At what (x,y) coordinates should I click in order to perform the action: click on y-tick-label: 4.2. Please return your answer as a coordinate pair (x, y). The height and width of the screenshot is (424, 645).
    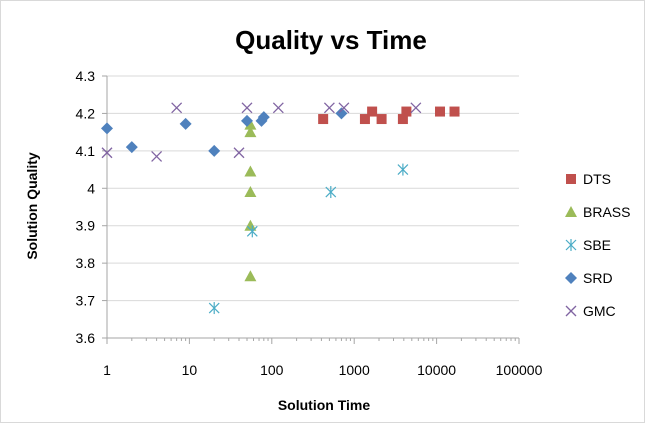
    Looking at the image, I should click on (86, 113).